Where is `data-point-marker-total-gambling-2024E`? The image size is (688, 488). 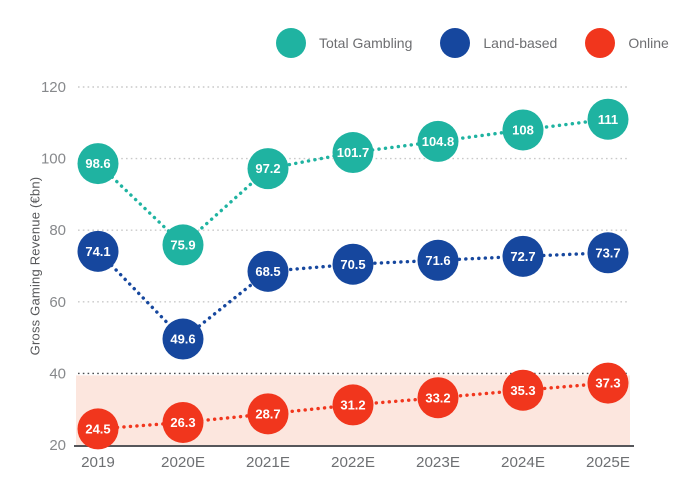 data-point-marker-total-gambling-2024E is located at coordinates (523, 130).